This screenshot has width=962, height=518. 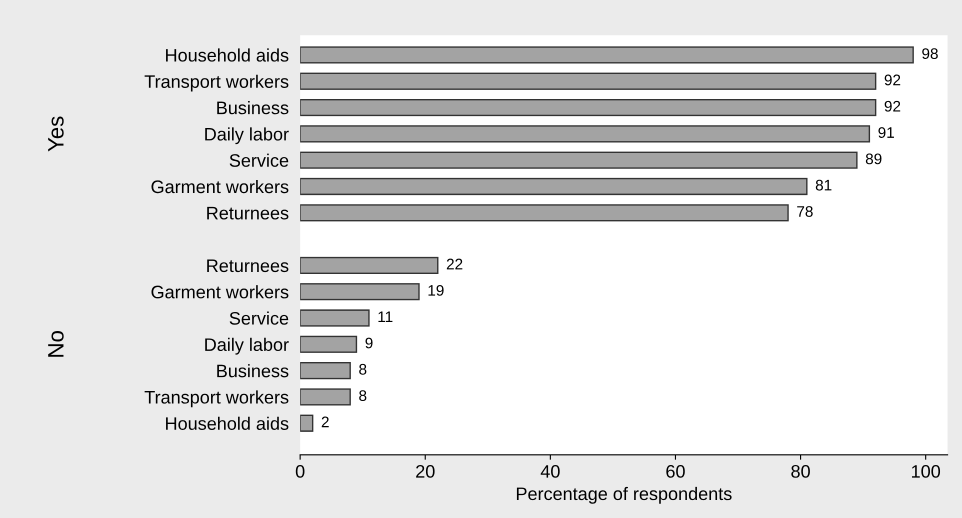 I want to click on x-tick-label: 20, so click(x=425, y=471).